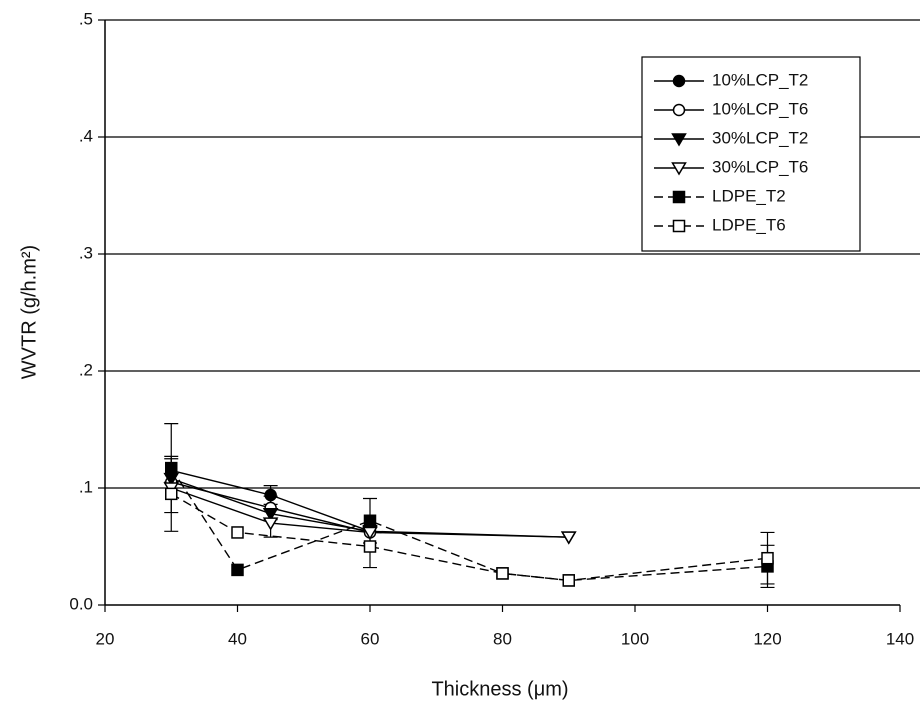  What do you see at coordinates (370, 638) in the screenshot?
I see `x-tick-label: 60` at bounding box center [370, 638].